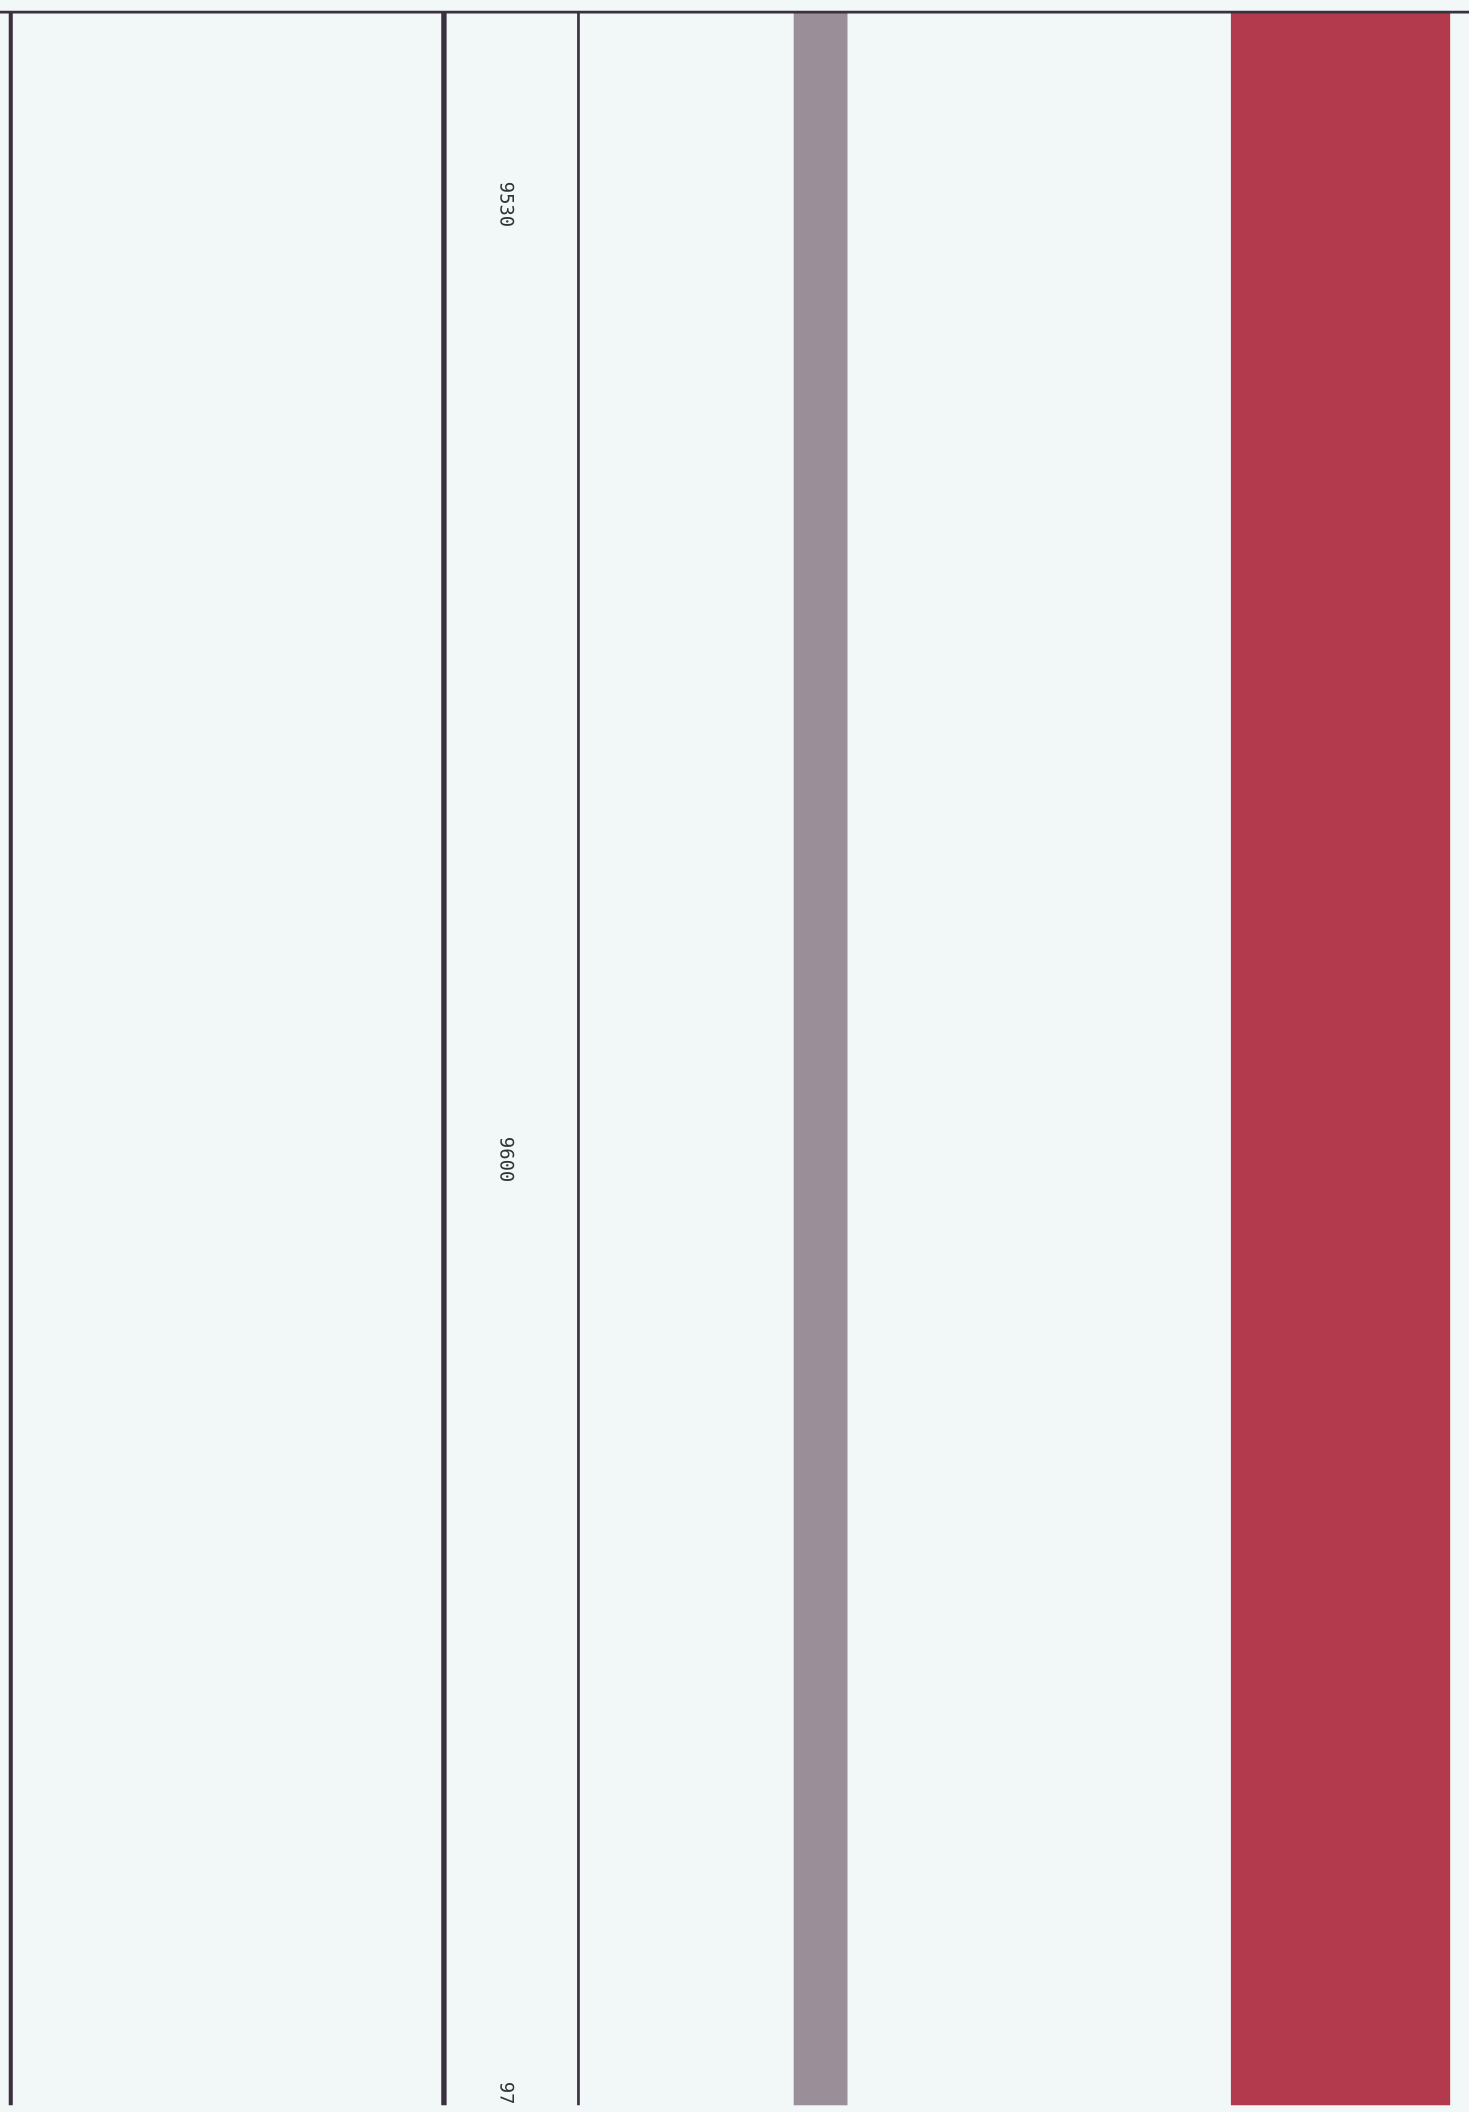 The width and height of the screenshot is (1469, 2112). I want to click on image-track, so click(1340, 1059).